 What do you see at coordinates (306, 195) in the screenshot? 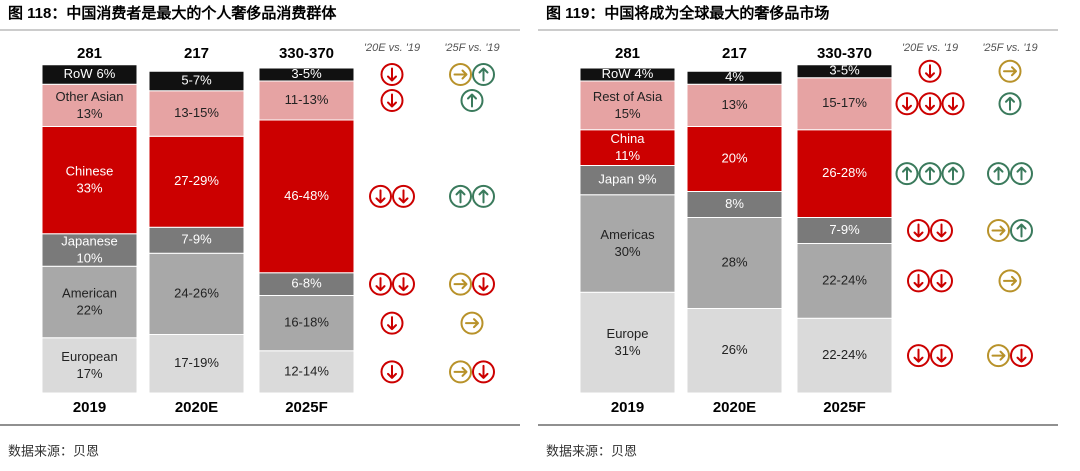
I see `value-label: 46-48%` at bounding box center [306, 195].